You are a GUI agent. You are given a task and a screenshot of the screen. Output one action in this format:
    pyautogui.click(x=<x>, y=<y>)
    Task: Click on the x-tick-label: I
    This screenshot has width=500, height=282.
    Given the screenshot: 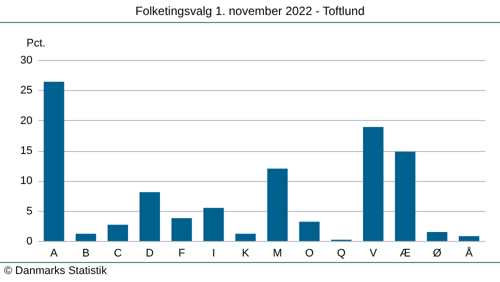 What is the action you would take?
    pyautogui.click(x=214, y=254)
    